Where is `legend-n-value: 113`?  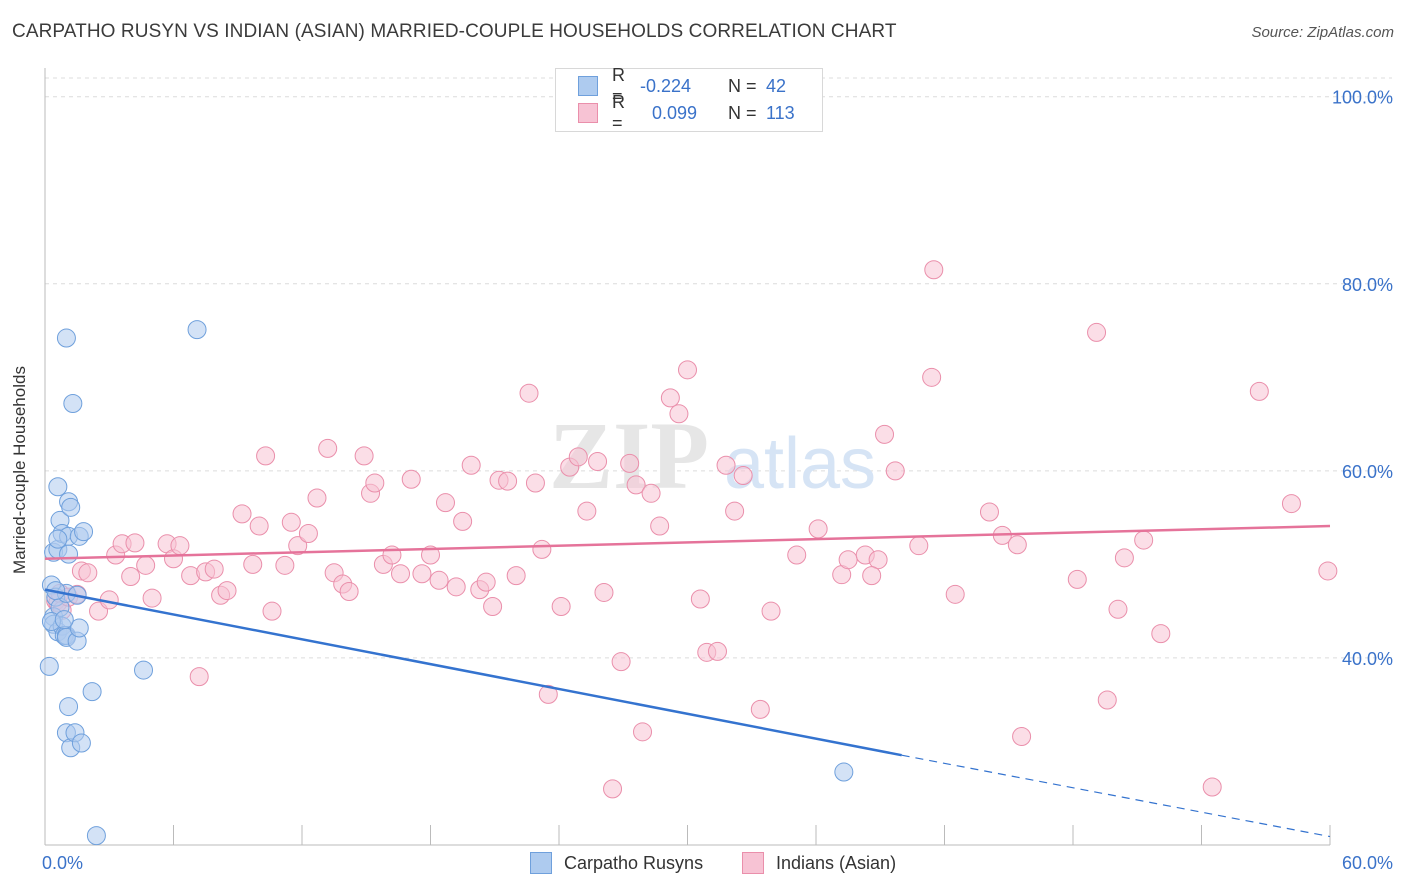
legend-n-value: 113 is located at coordinates (780, 112).